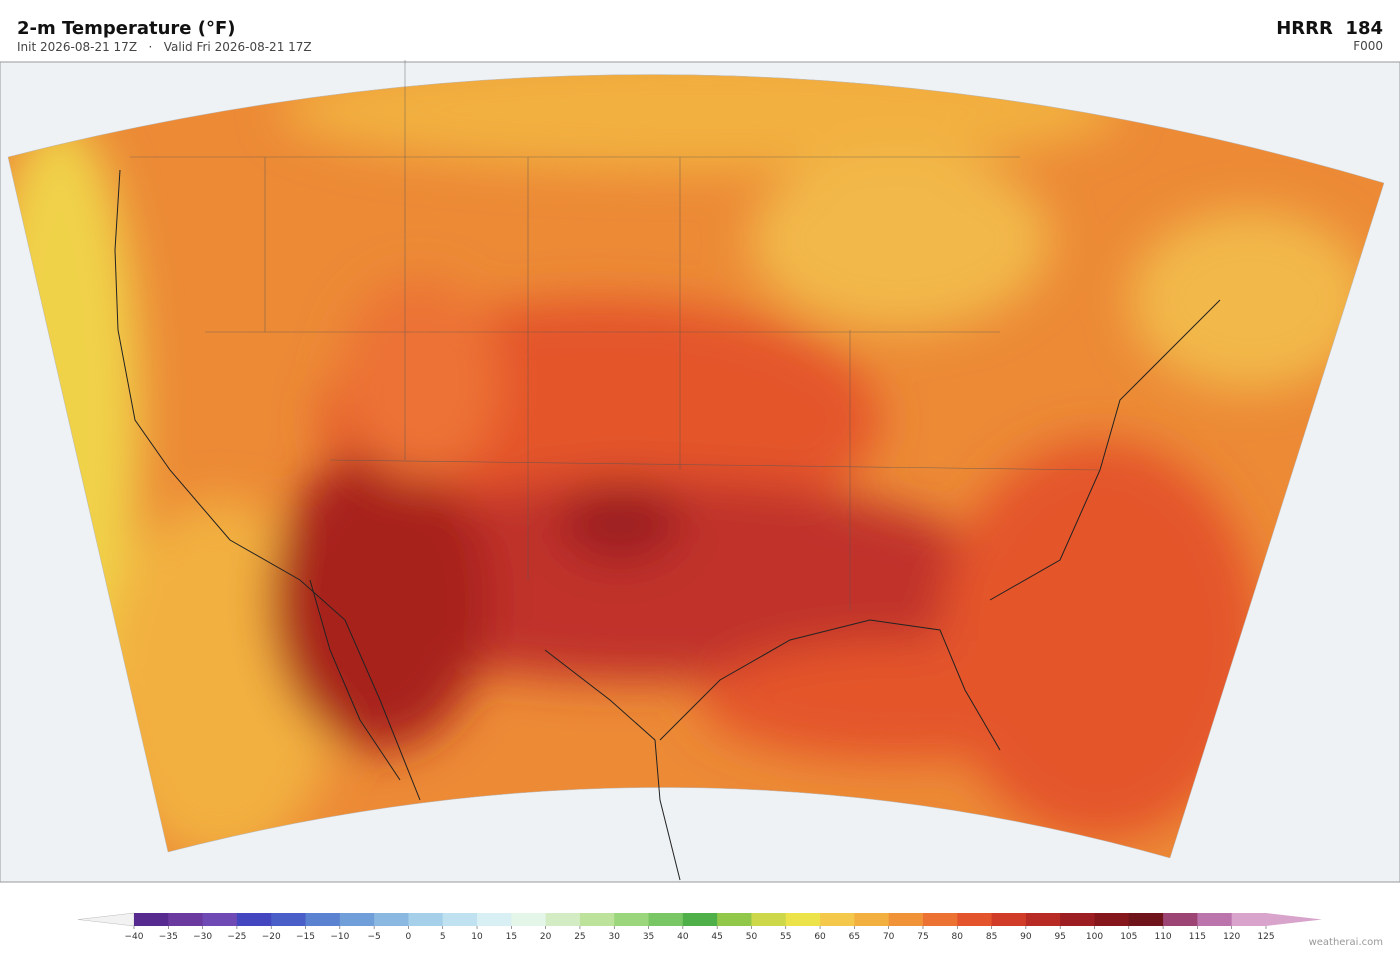 This screenshot has width=1400, height=956. What do you see at coordinates (1128, 937) in the screenshot?
I see `colorbar-tick-label: 105` at bounding box center [1128, 937].